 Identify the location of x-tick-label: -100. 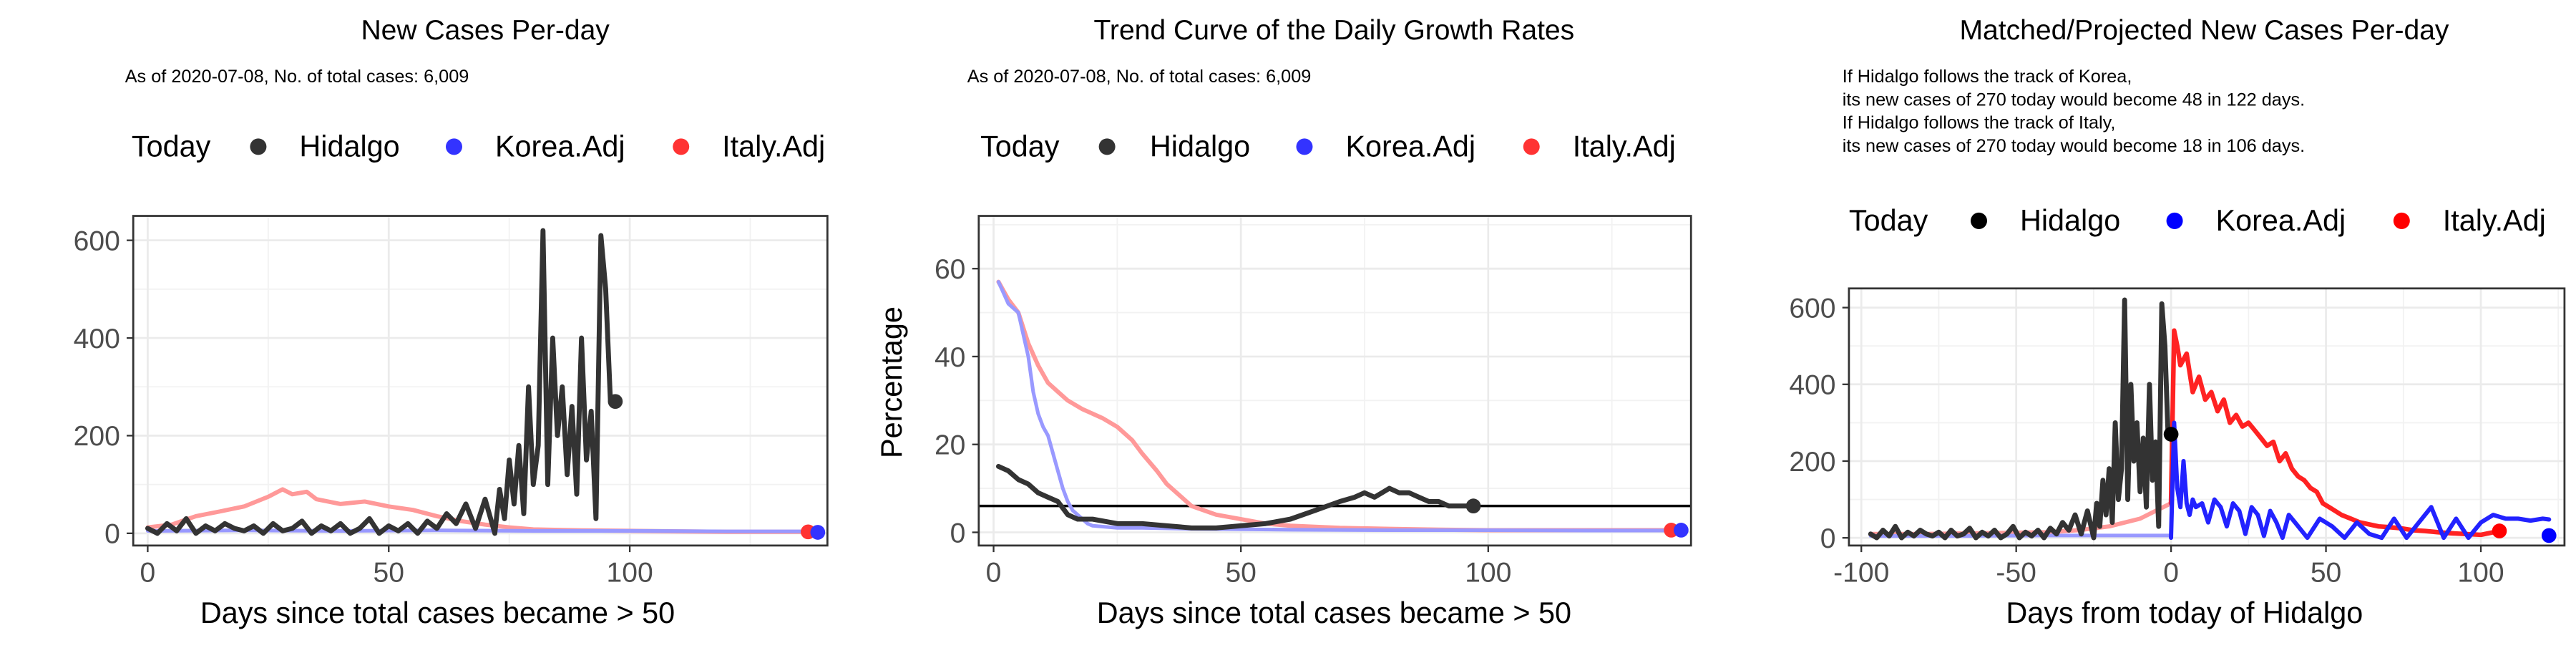
(1861, 574).